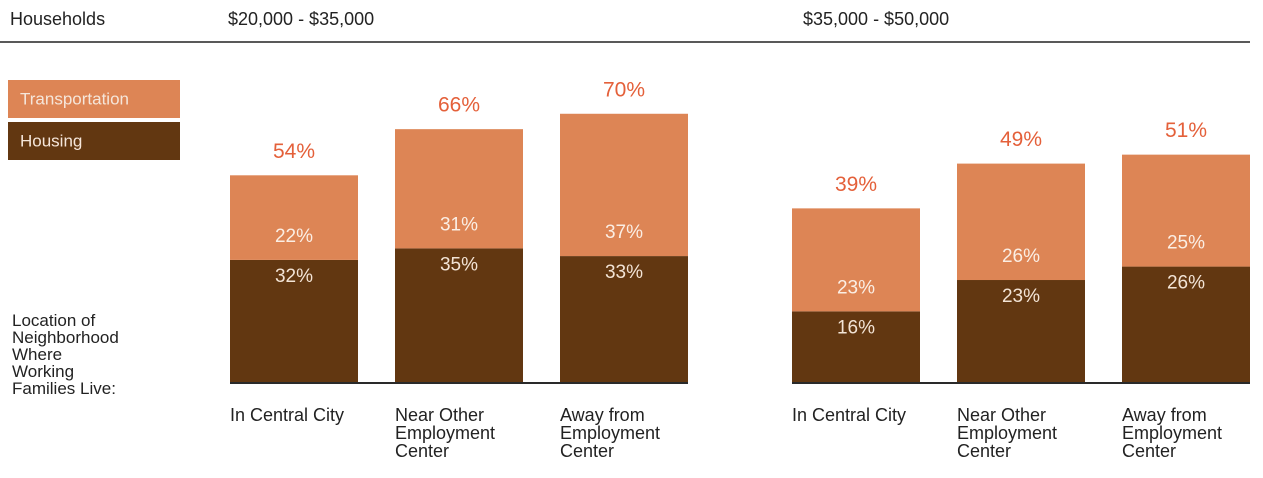 The height and width of the screenshot is (478, 1263). Describe the element at coordinates (856, 327) in the screenshot. I see `value-label: 16%` at that location.